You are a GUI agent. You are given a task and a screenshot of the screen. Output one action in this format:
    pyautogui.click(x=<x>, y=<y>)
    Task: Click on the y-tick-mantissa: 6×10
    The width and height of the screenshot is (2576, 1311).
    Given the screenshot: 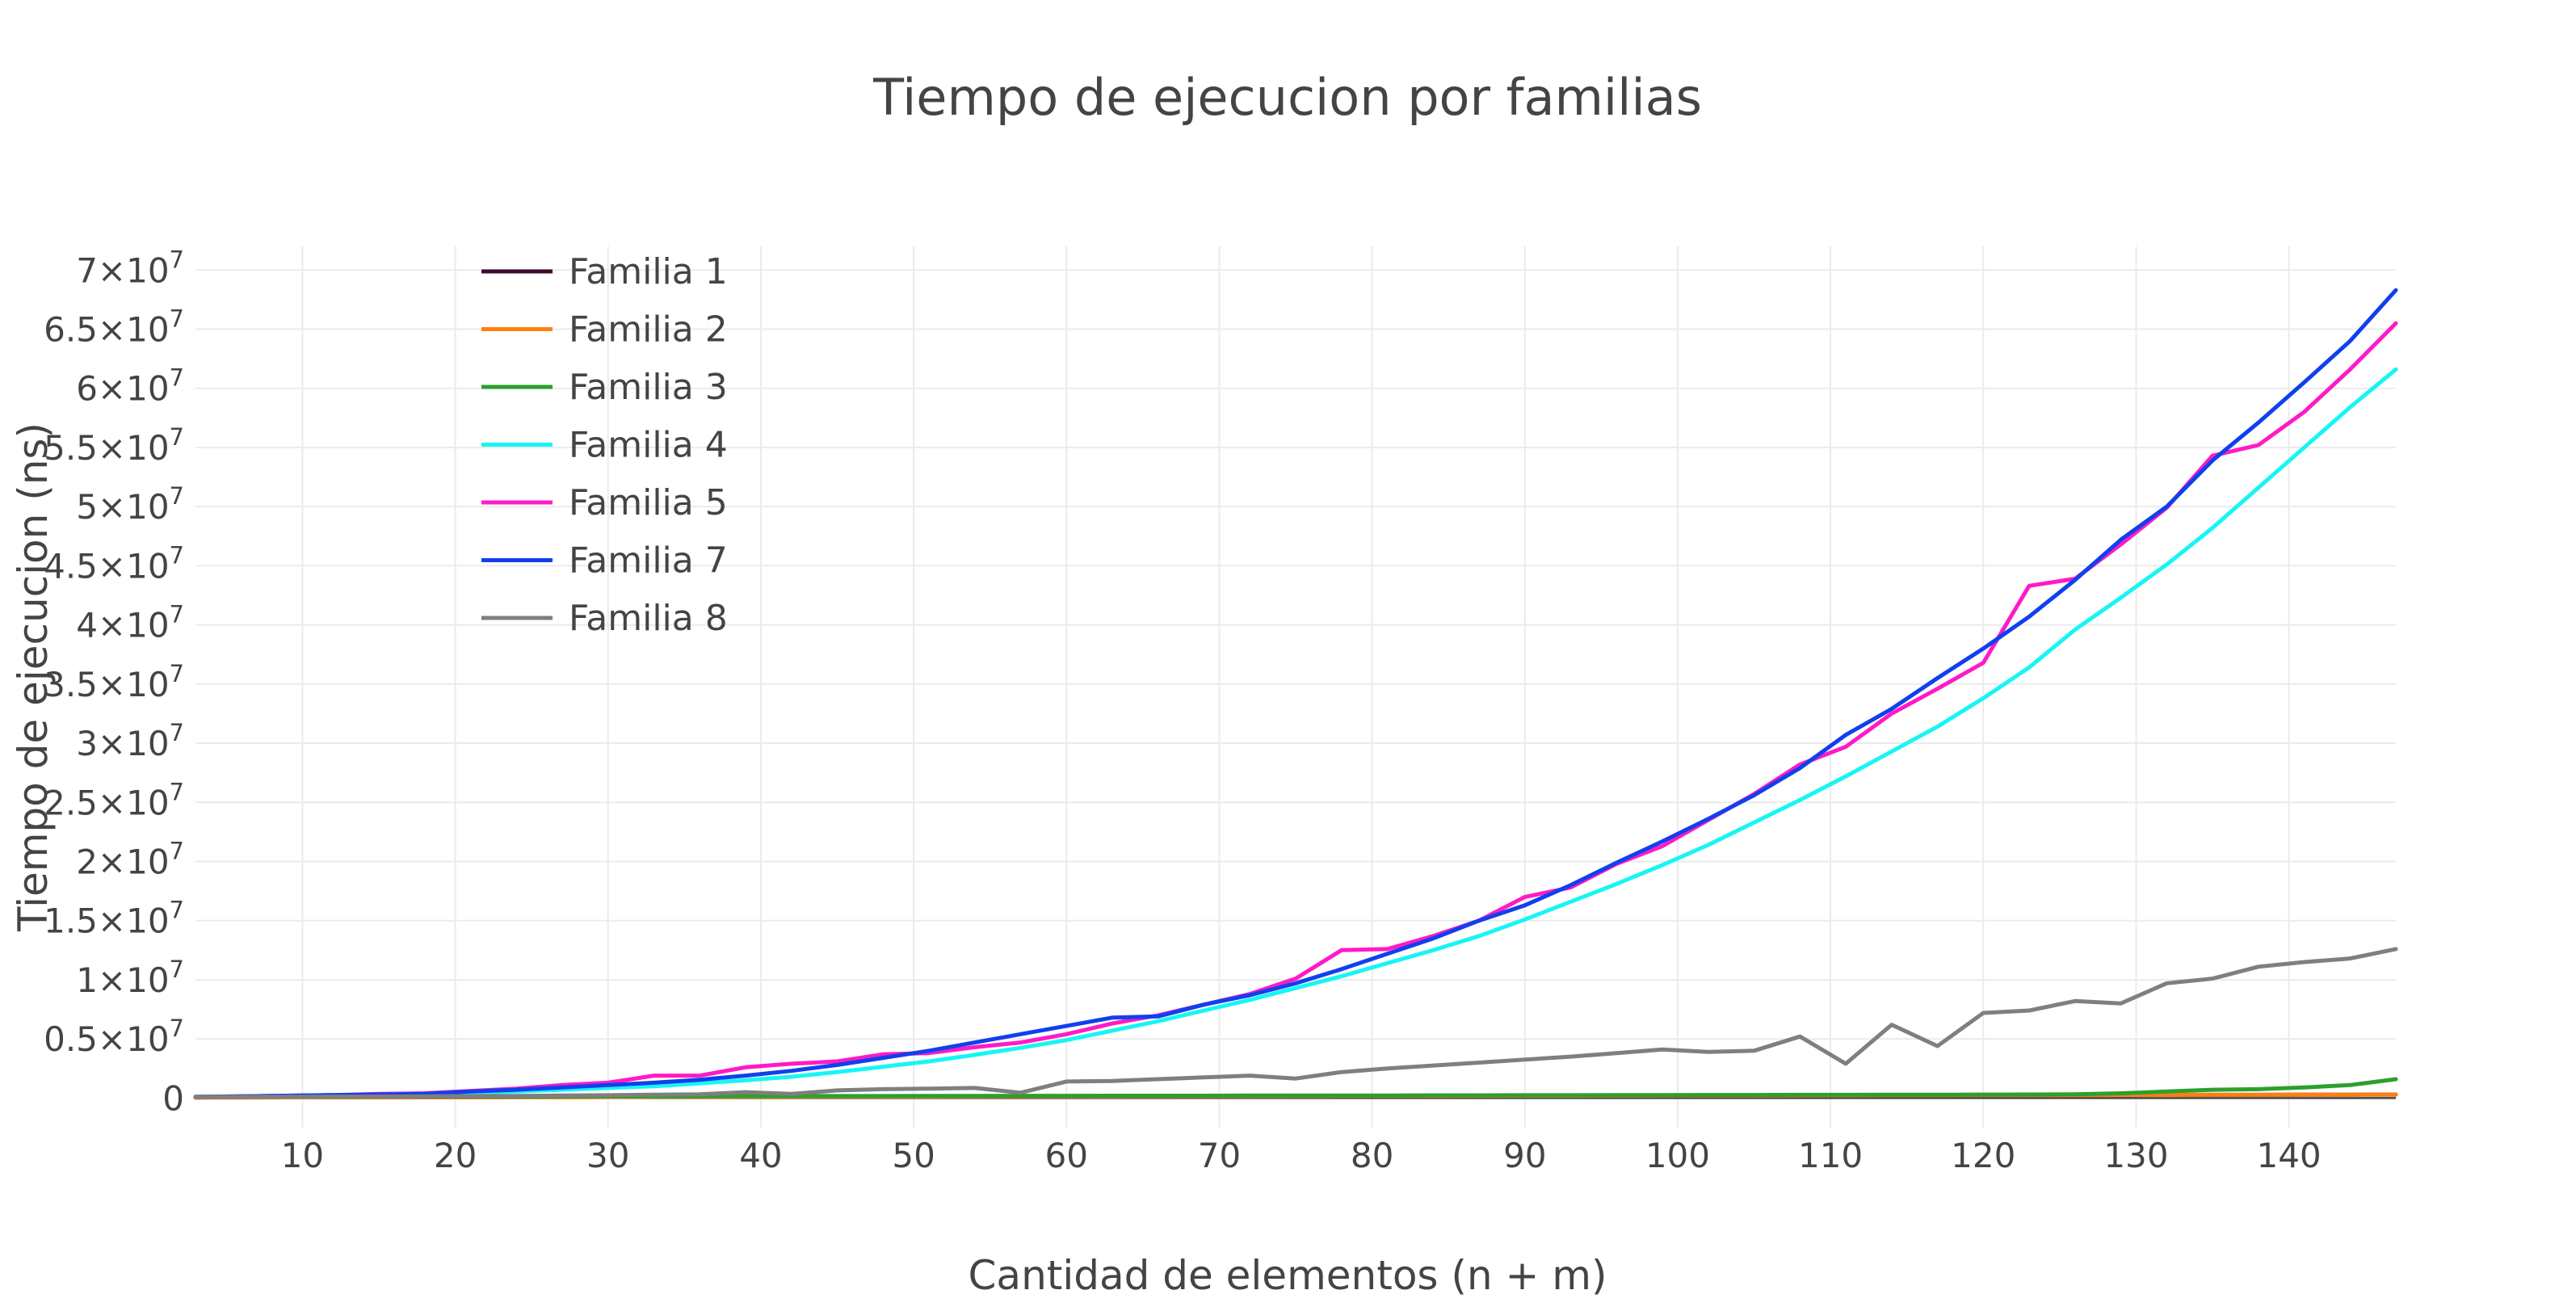 What is the action you would take?
    pyautogui.click(x=122, y=389)
    